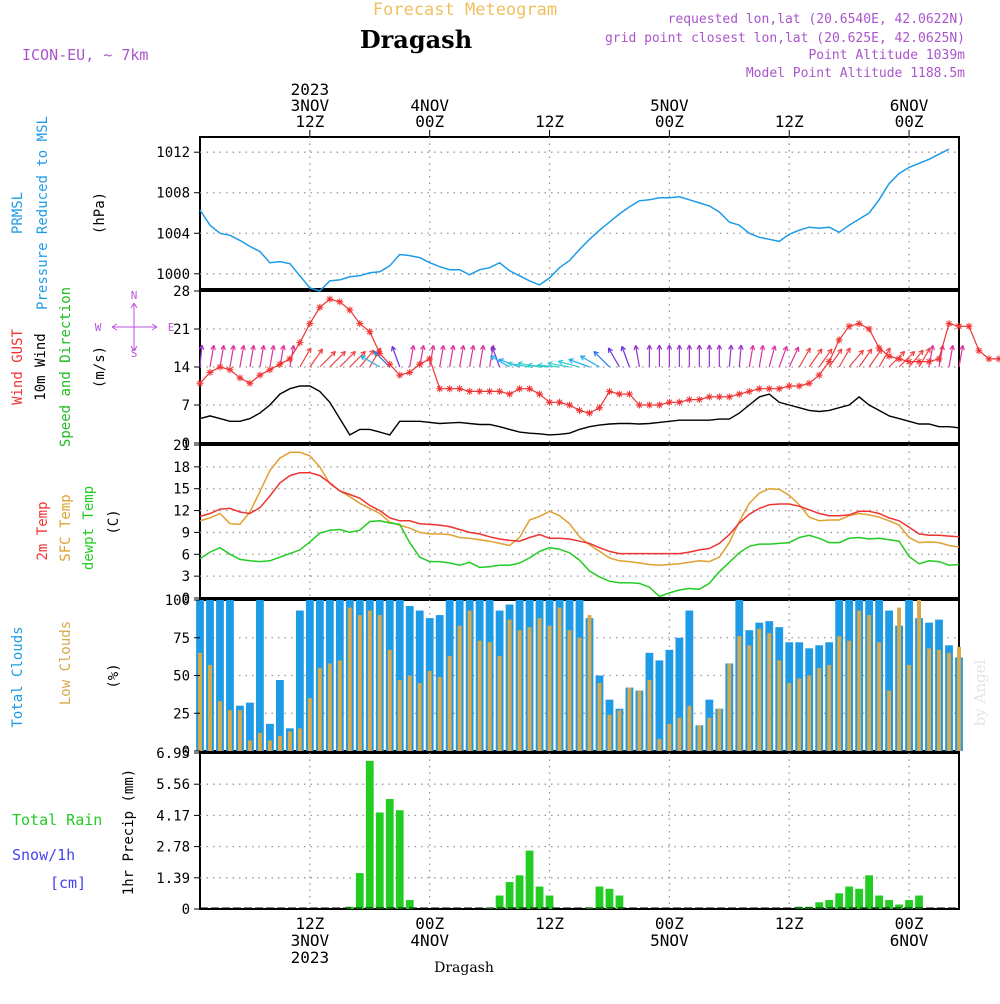  Describe the element at coordinates (181, 468) in the screenshot. I see `y-tick-label: 18` at that location.